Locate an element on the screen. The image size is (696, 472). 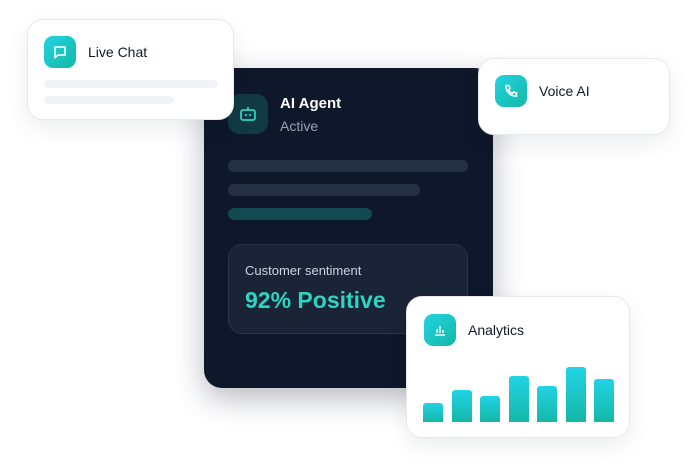
phone-icon is located at coordinates (511, 91).